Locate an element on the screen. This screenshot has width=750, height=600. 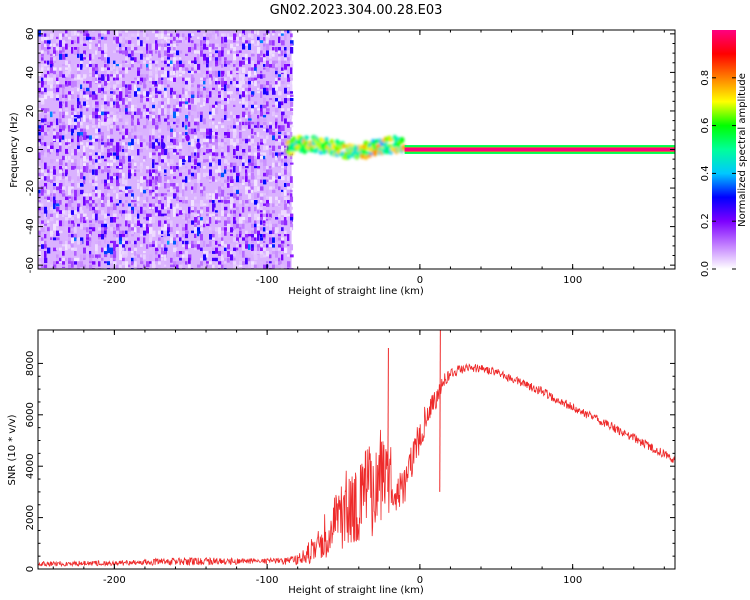
colorbar-gradient is located at coordinates (724, 149).